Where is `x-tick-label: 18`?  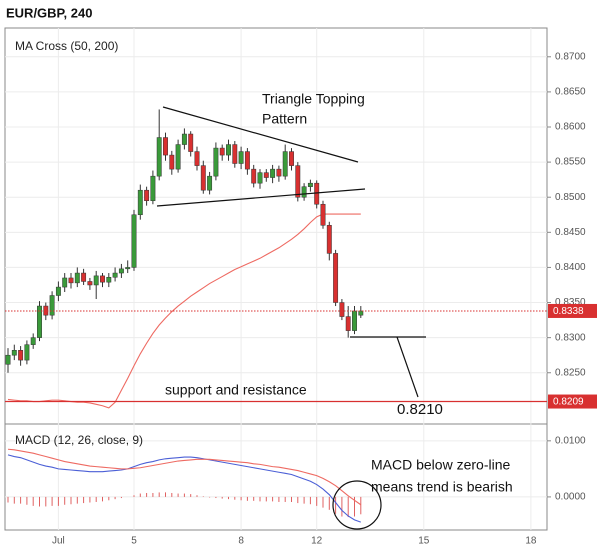 x-tick-label: 18 is located at coordinates (531, 541).